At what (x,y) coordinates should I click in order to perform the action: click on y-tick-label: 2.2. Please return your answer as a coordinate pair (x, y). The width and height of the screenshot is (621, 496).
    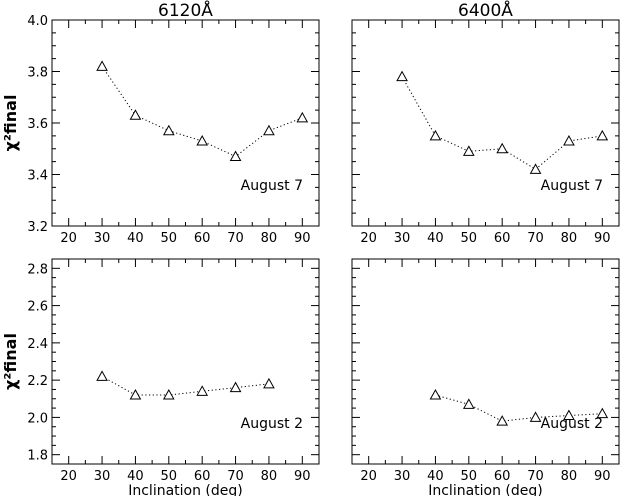
    Looking at the image, I should click on (37, 381).